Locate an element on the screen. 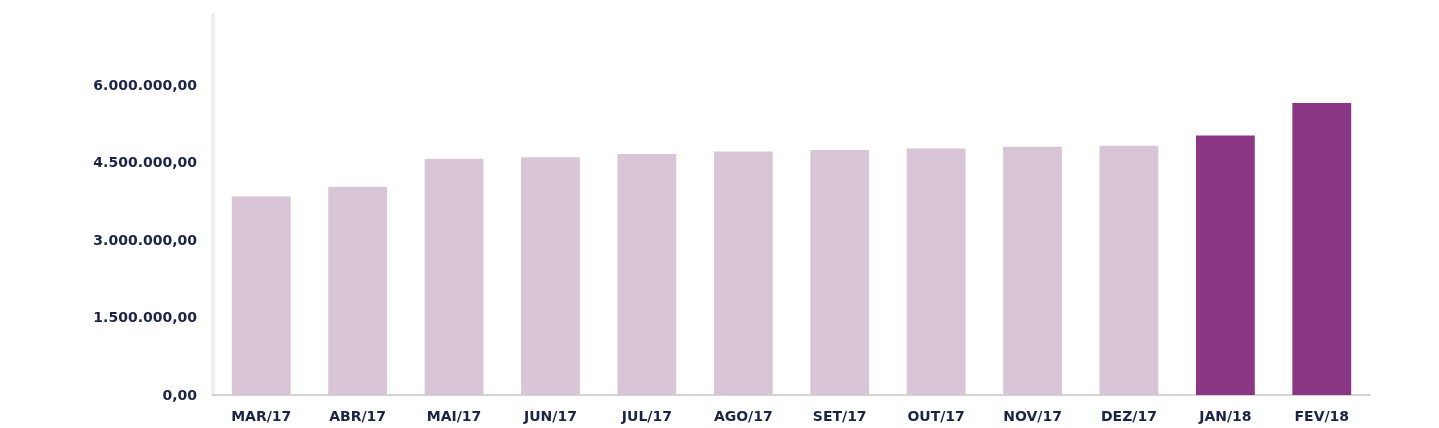 The height and width of the screenshot is (428, 1439). x-tick-label: MAI/17 is located at coordinates (454, 416).